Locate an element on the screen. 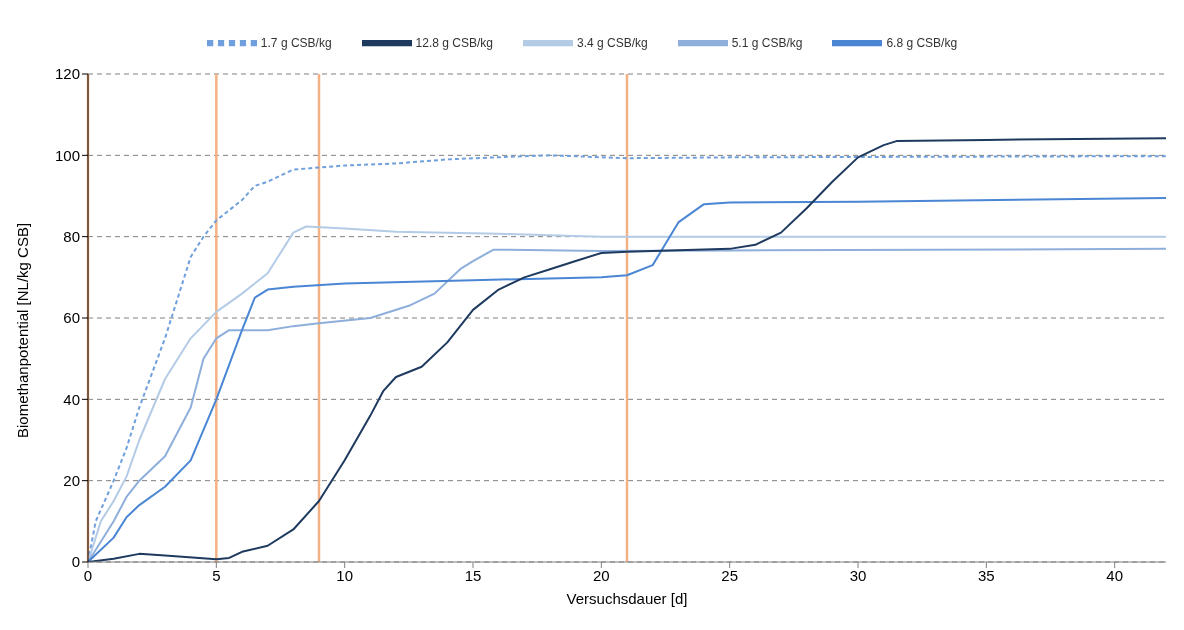  y-tick-label: 120 is located at coordinates (67, 74).